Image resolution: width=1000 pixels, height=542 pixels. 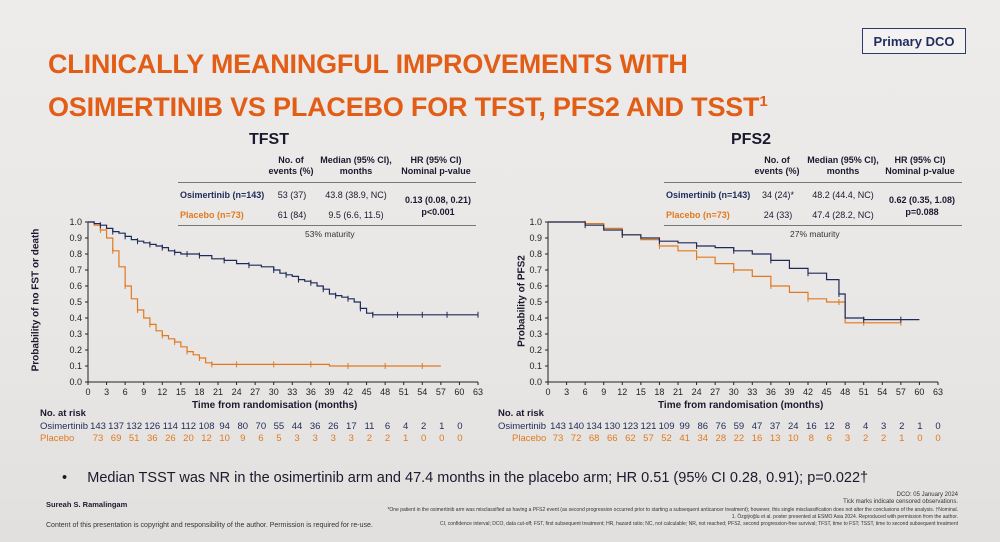 I want to click on tfst-xtick-label: 57, so click(x=441, y=391).